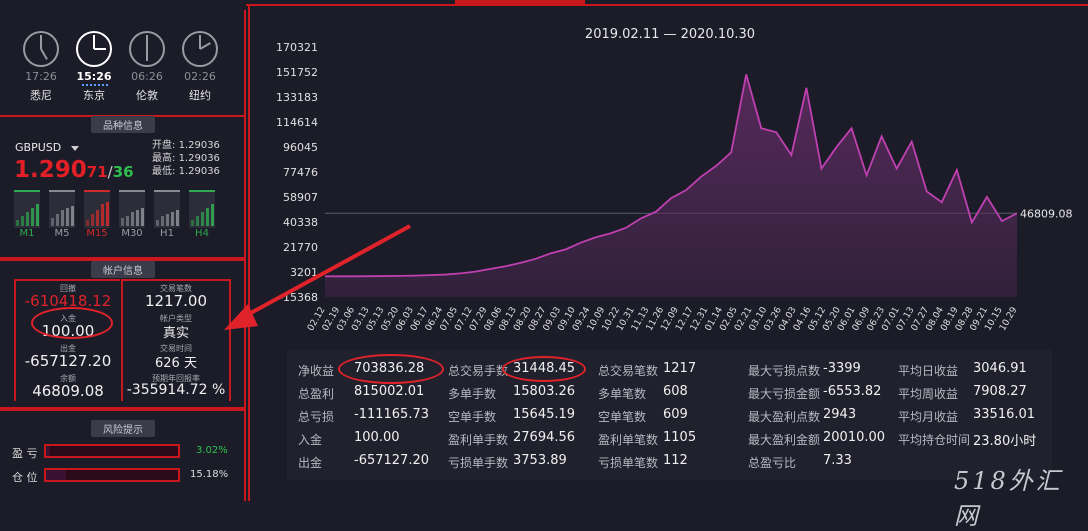 This screenshot has height=531, width=1088. Describe the element at coordinates (41, 95) in the screenshot. I see `clock-city-sydney: 悉尼` at that location.